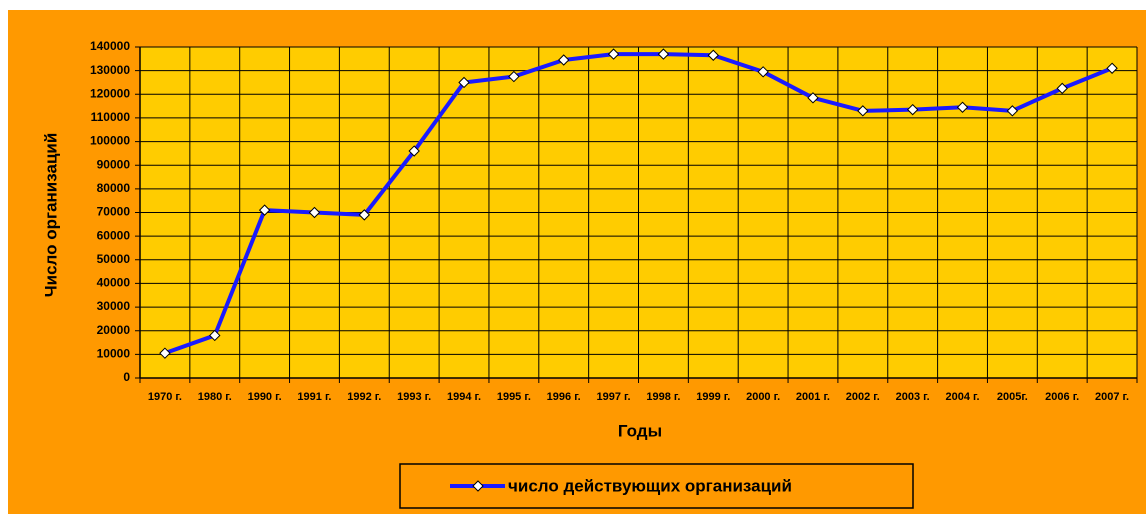 The width and height of the screenshot is (1146, 514). I want to click on y-tick-label: 30000, so click(114, 306).